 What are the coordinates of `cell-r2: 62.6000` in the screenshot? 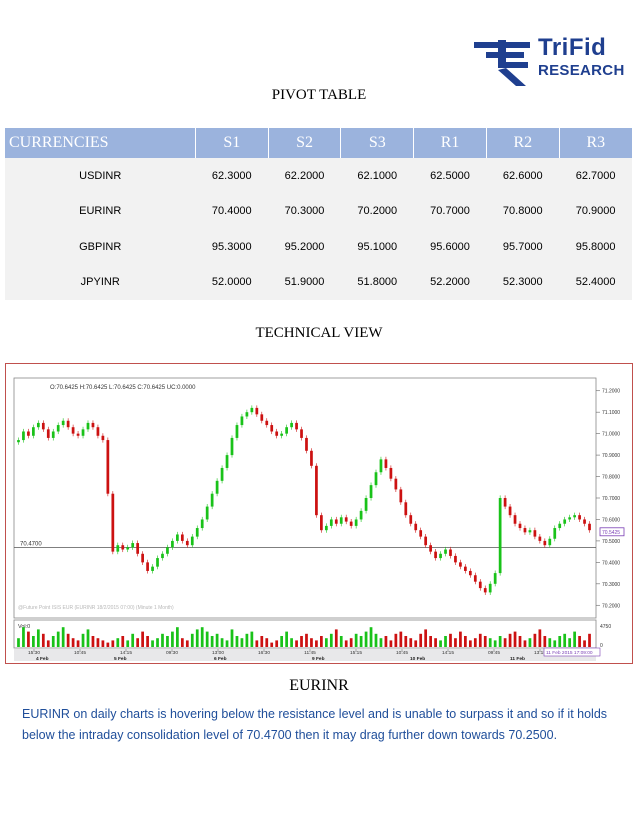 It's located at (522, 175).